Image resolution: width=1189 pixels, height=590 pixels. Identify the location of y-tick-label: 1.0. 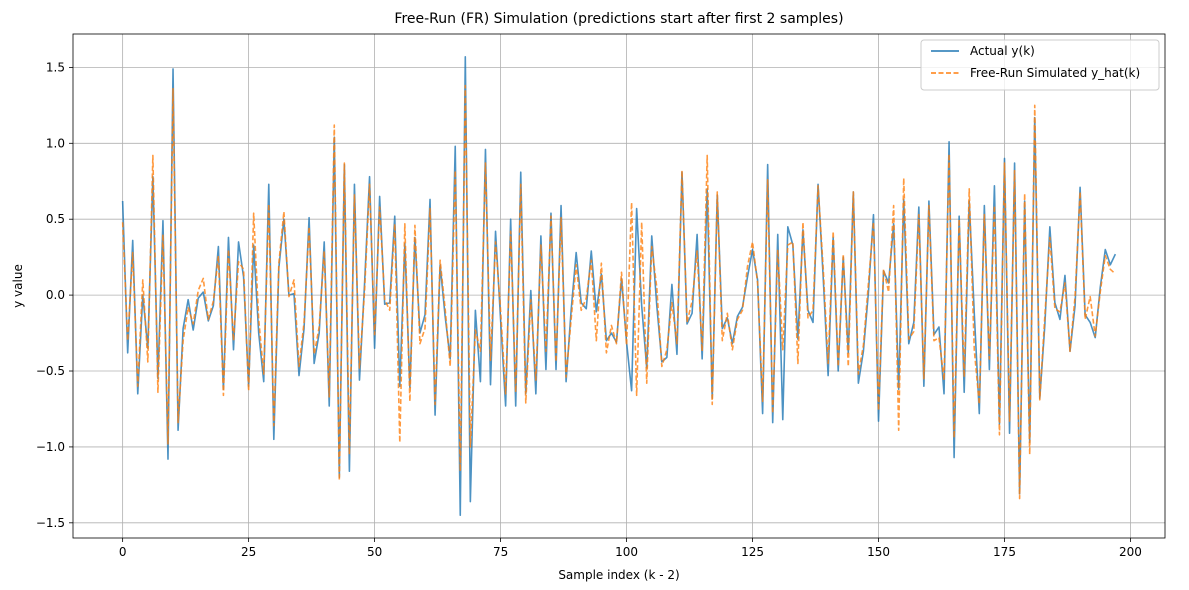
(55, 143).